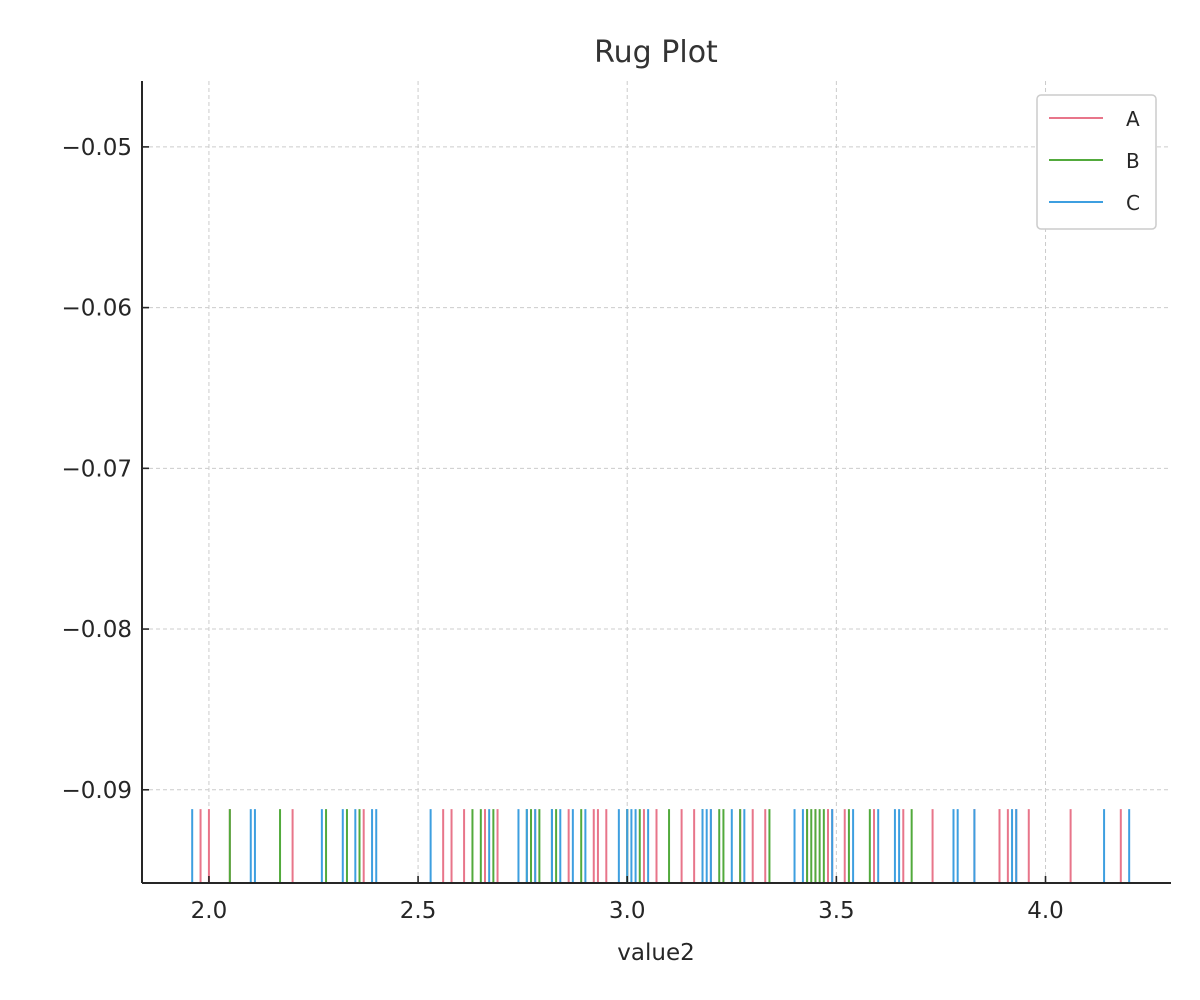 The width and height of the screenshot is (1200, 1000). I want to click on rug-series-B, so click(570, 846).